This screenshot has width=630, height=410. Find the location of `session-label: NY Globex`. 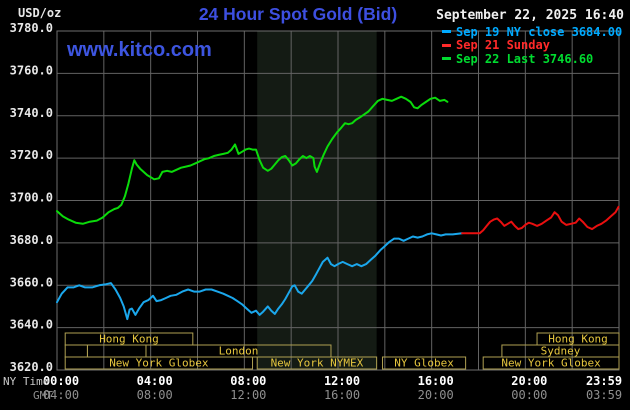

session-label: NY Globex is located at coordinates (424, 363).